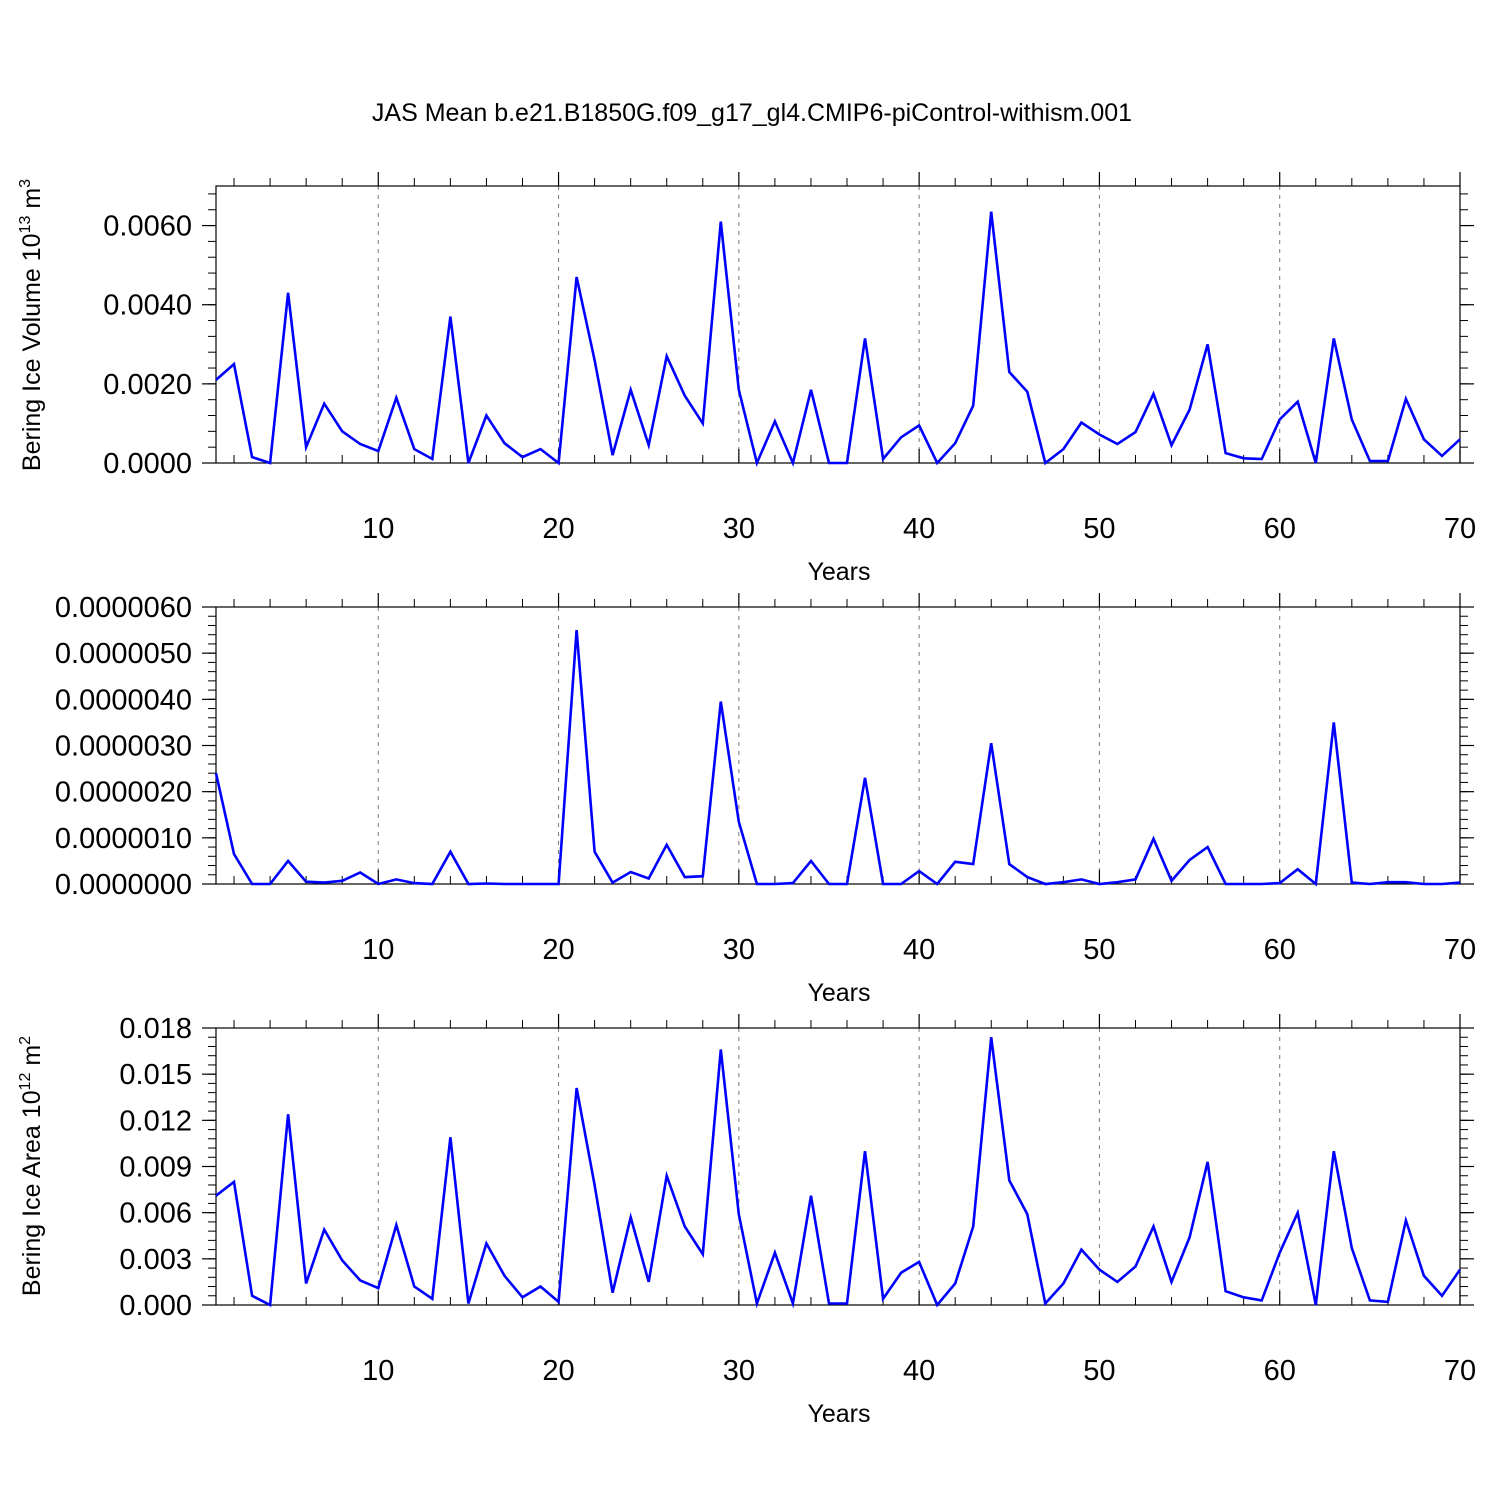 This screenshot has height=1500, width=1500. What do you see at coordinates (123, 793) in the screenshot?
I see `y-tick-label: 0.0000020` at bounding box center [123, 793].